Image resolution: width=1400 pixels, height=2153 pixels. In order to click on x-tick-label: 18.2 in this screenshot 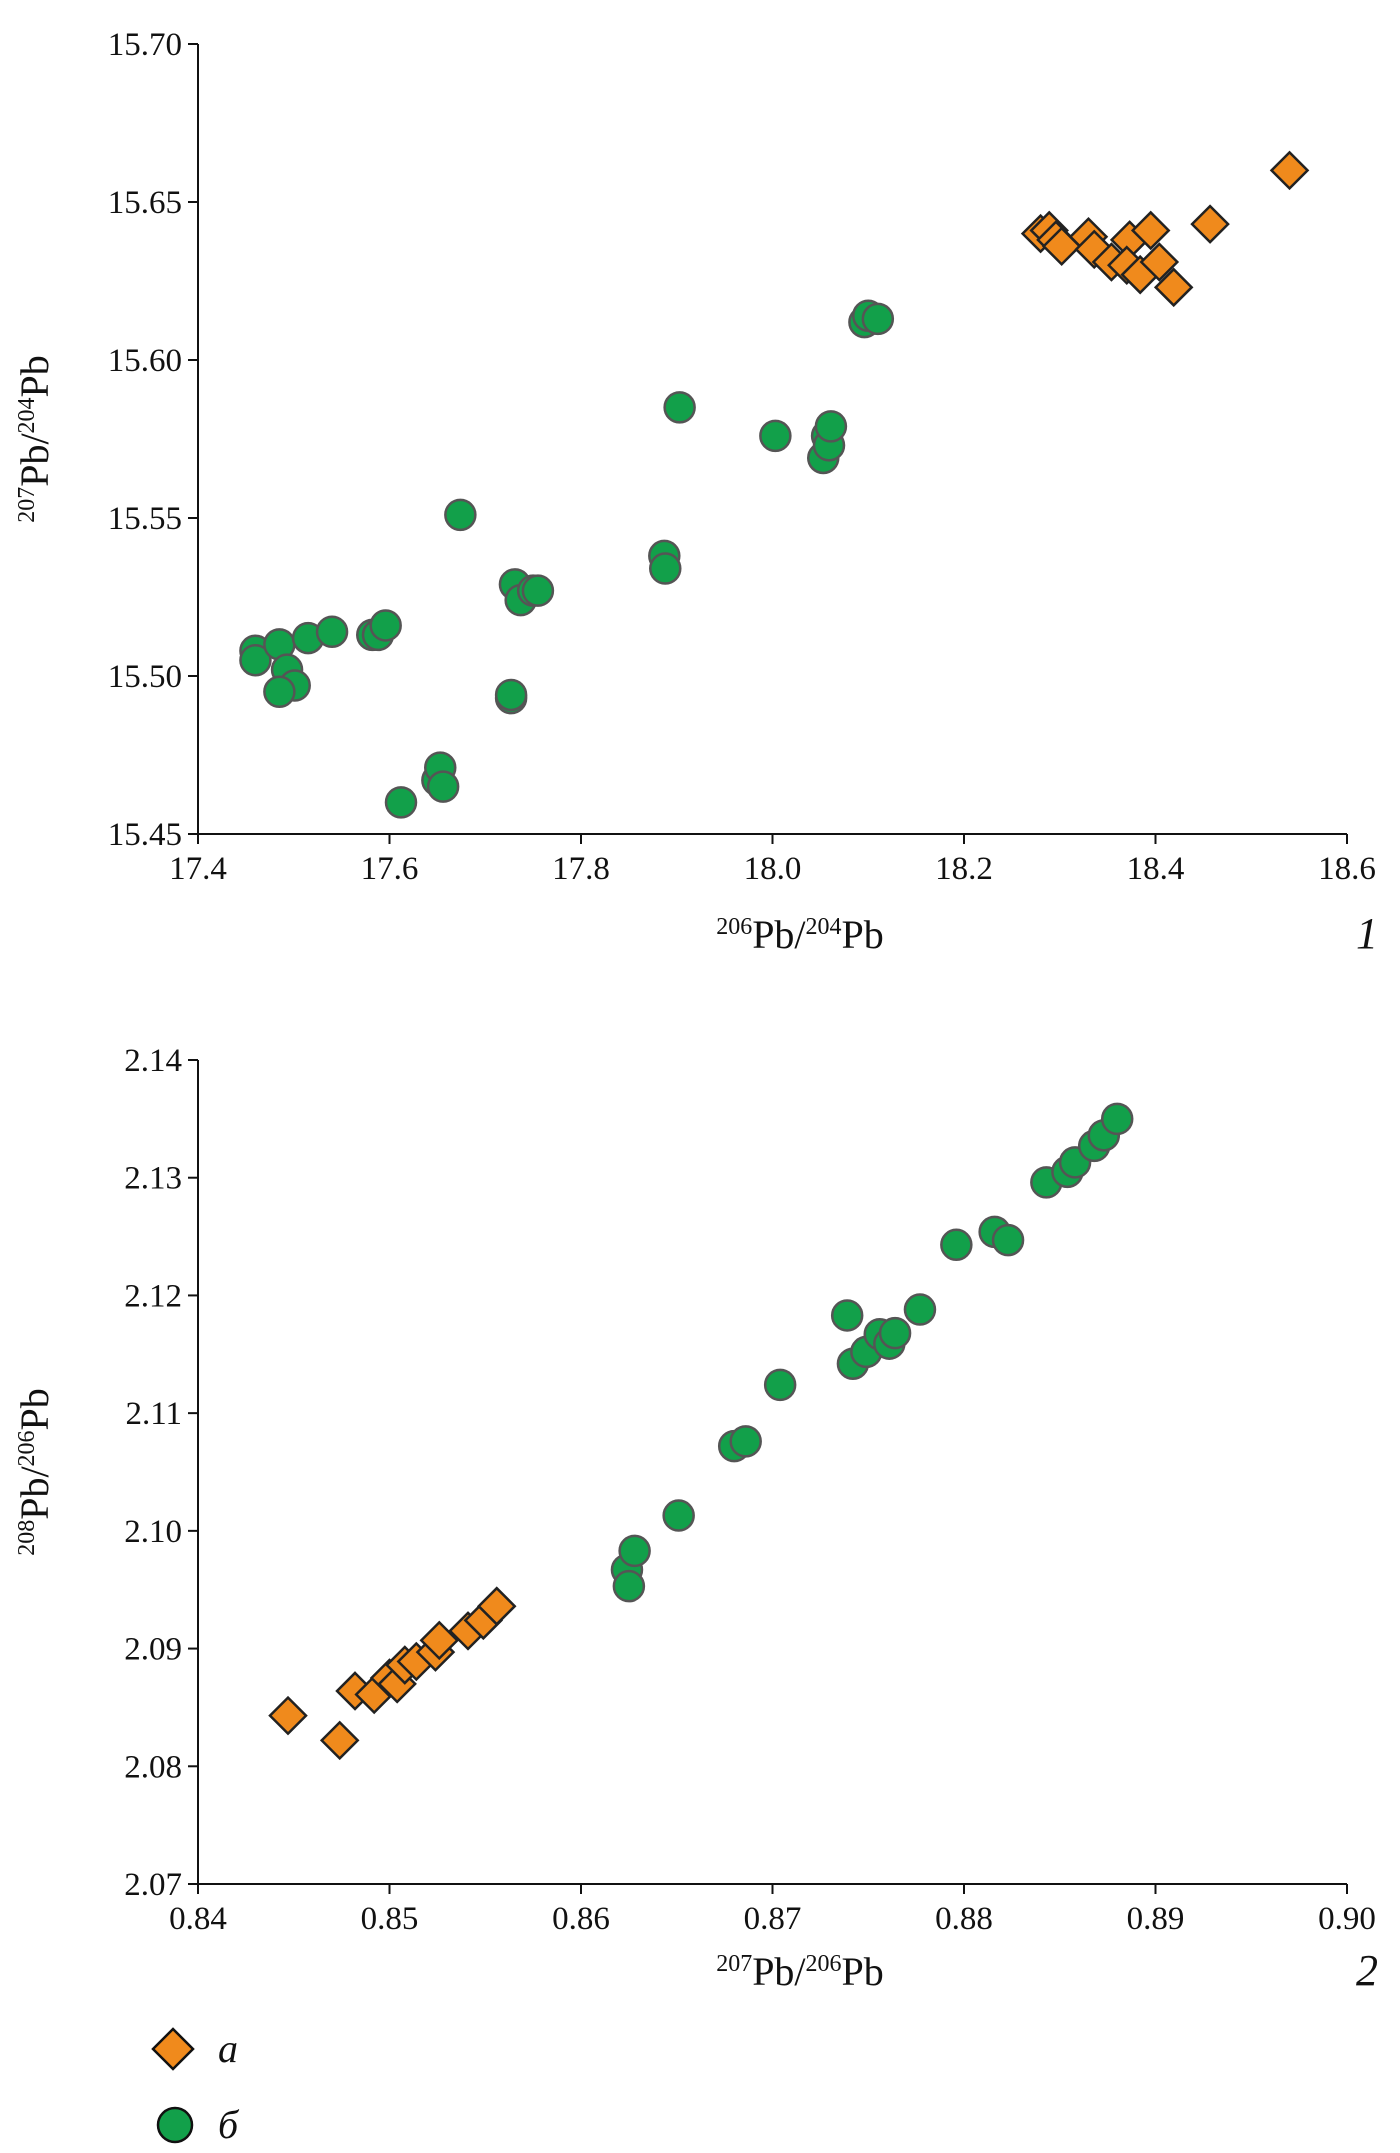, I will do `click(964, 869)`.